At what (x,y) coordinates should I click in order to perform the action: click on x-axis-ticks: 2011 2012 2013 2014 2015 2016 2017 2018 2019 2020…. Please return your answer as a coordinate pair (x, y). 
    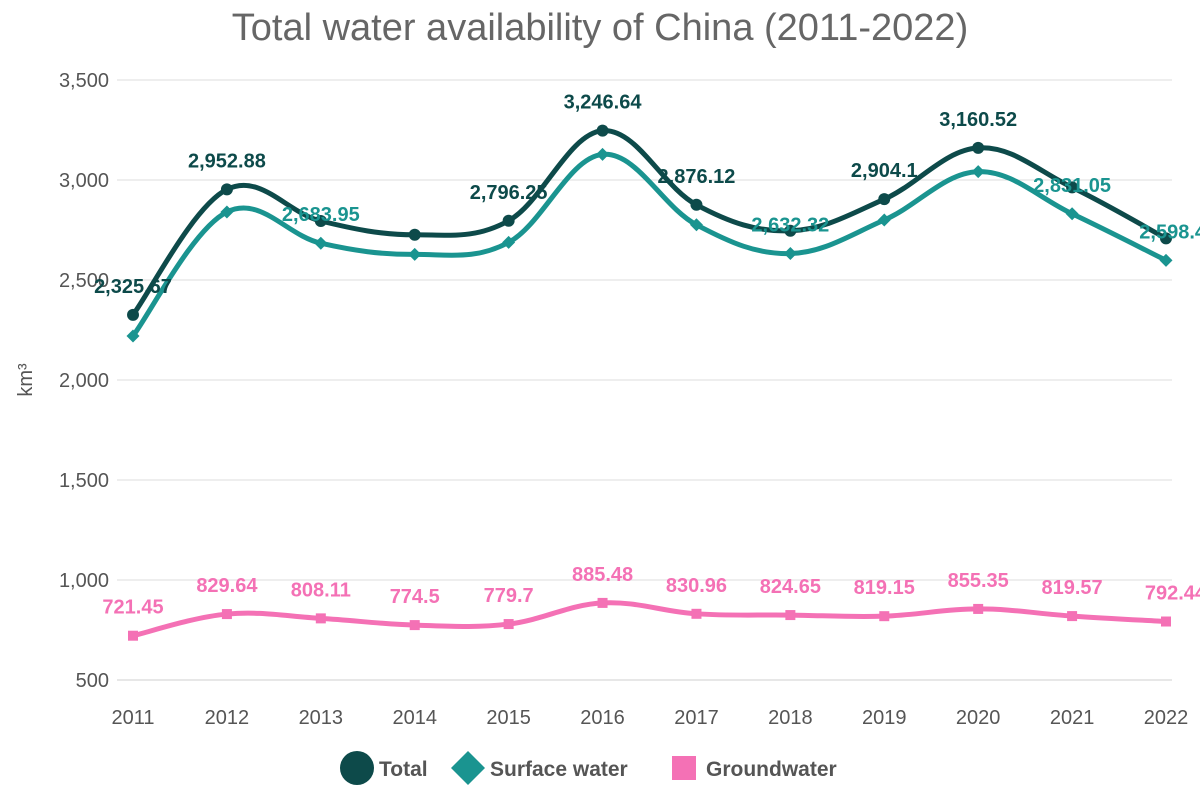
    Looking at the image, I should click on (649, 718).